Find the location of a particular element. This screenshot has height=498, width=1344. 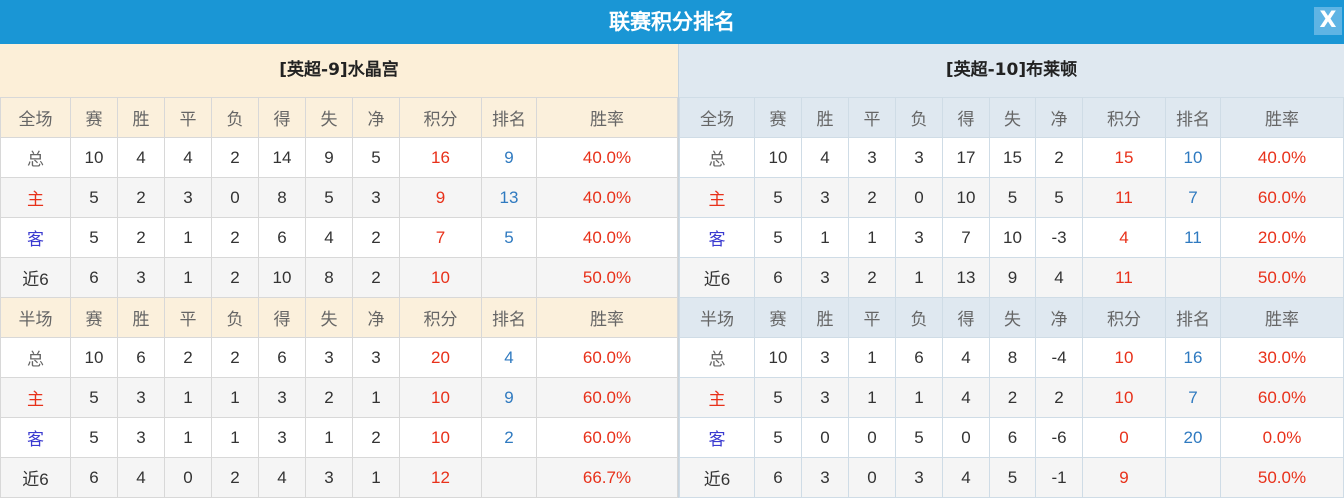

cell-lost: 6 is located at coordinates (919, 357).